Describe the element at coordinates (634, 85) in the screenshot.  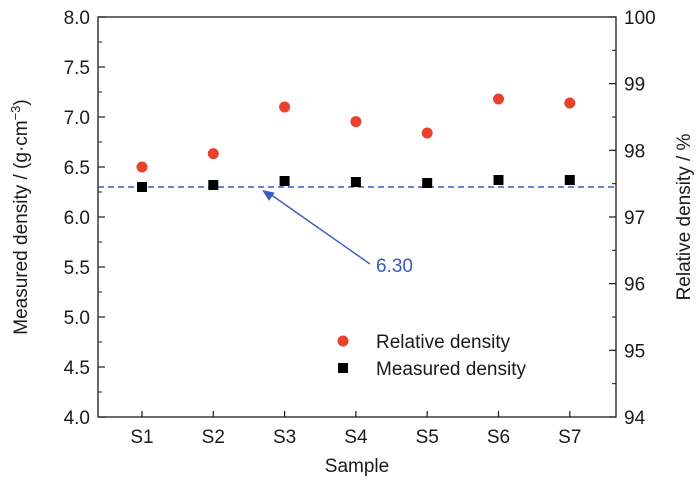
I see `right-y-tick-label: 99` at that location.